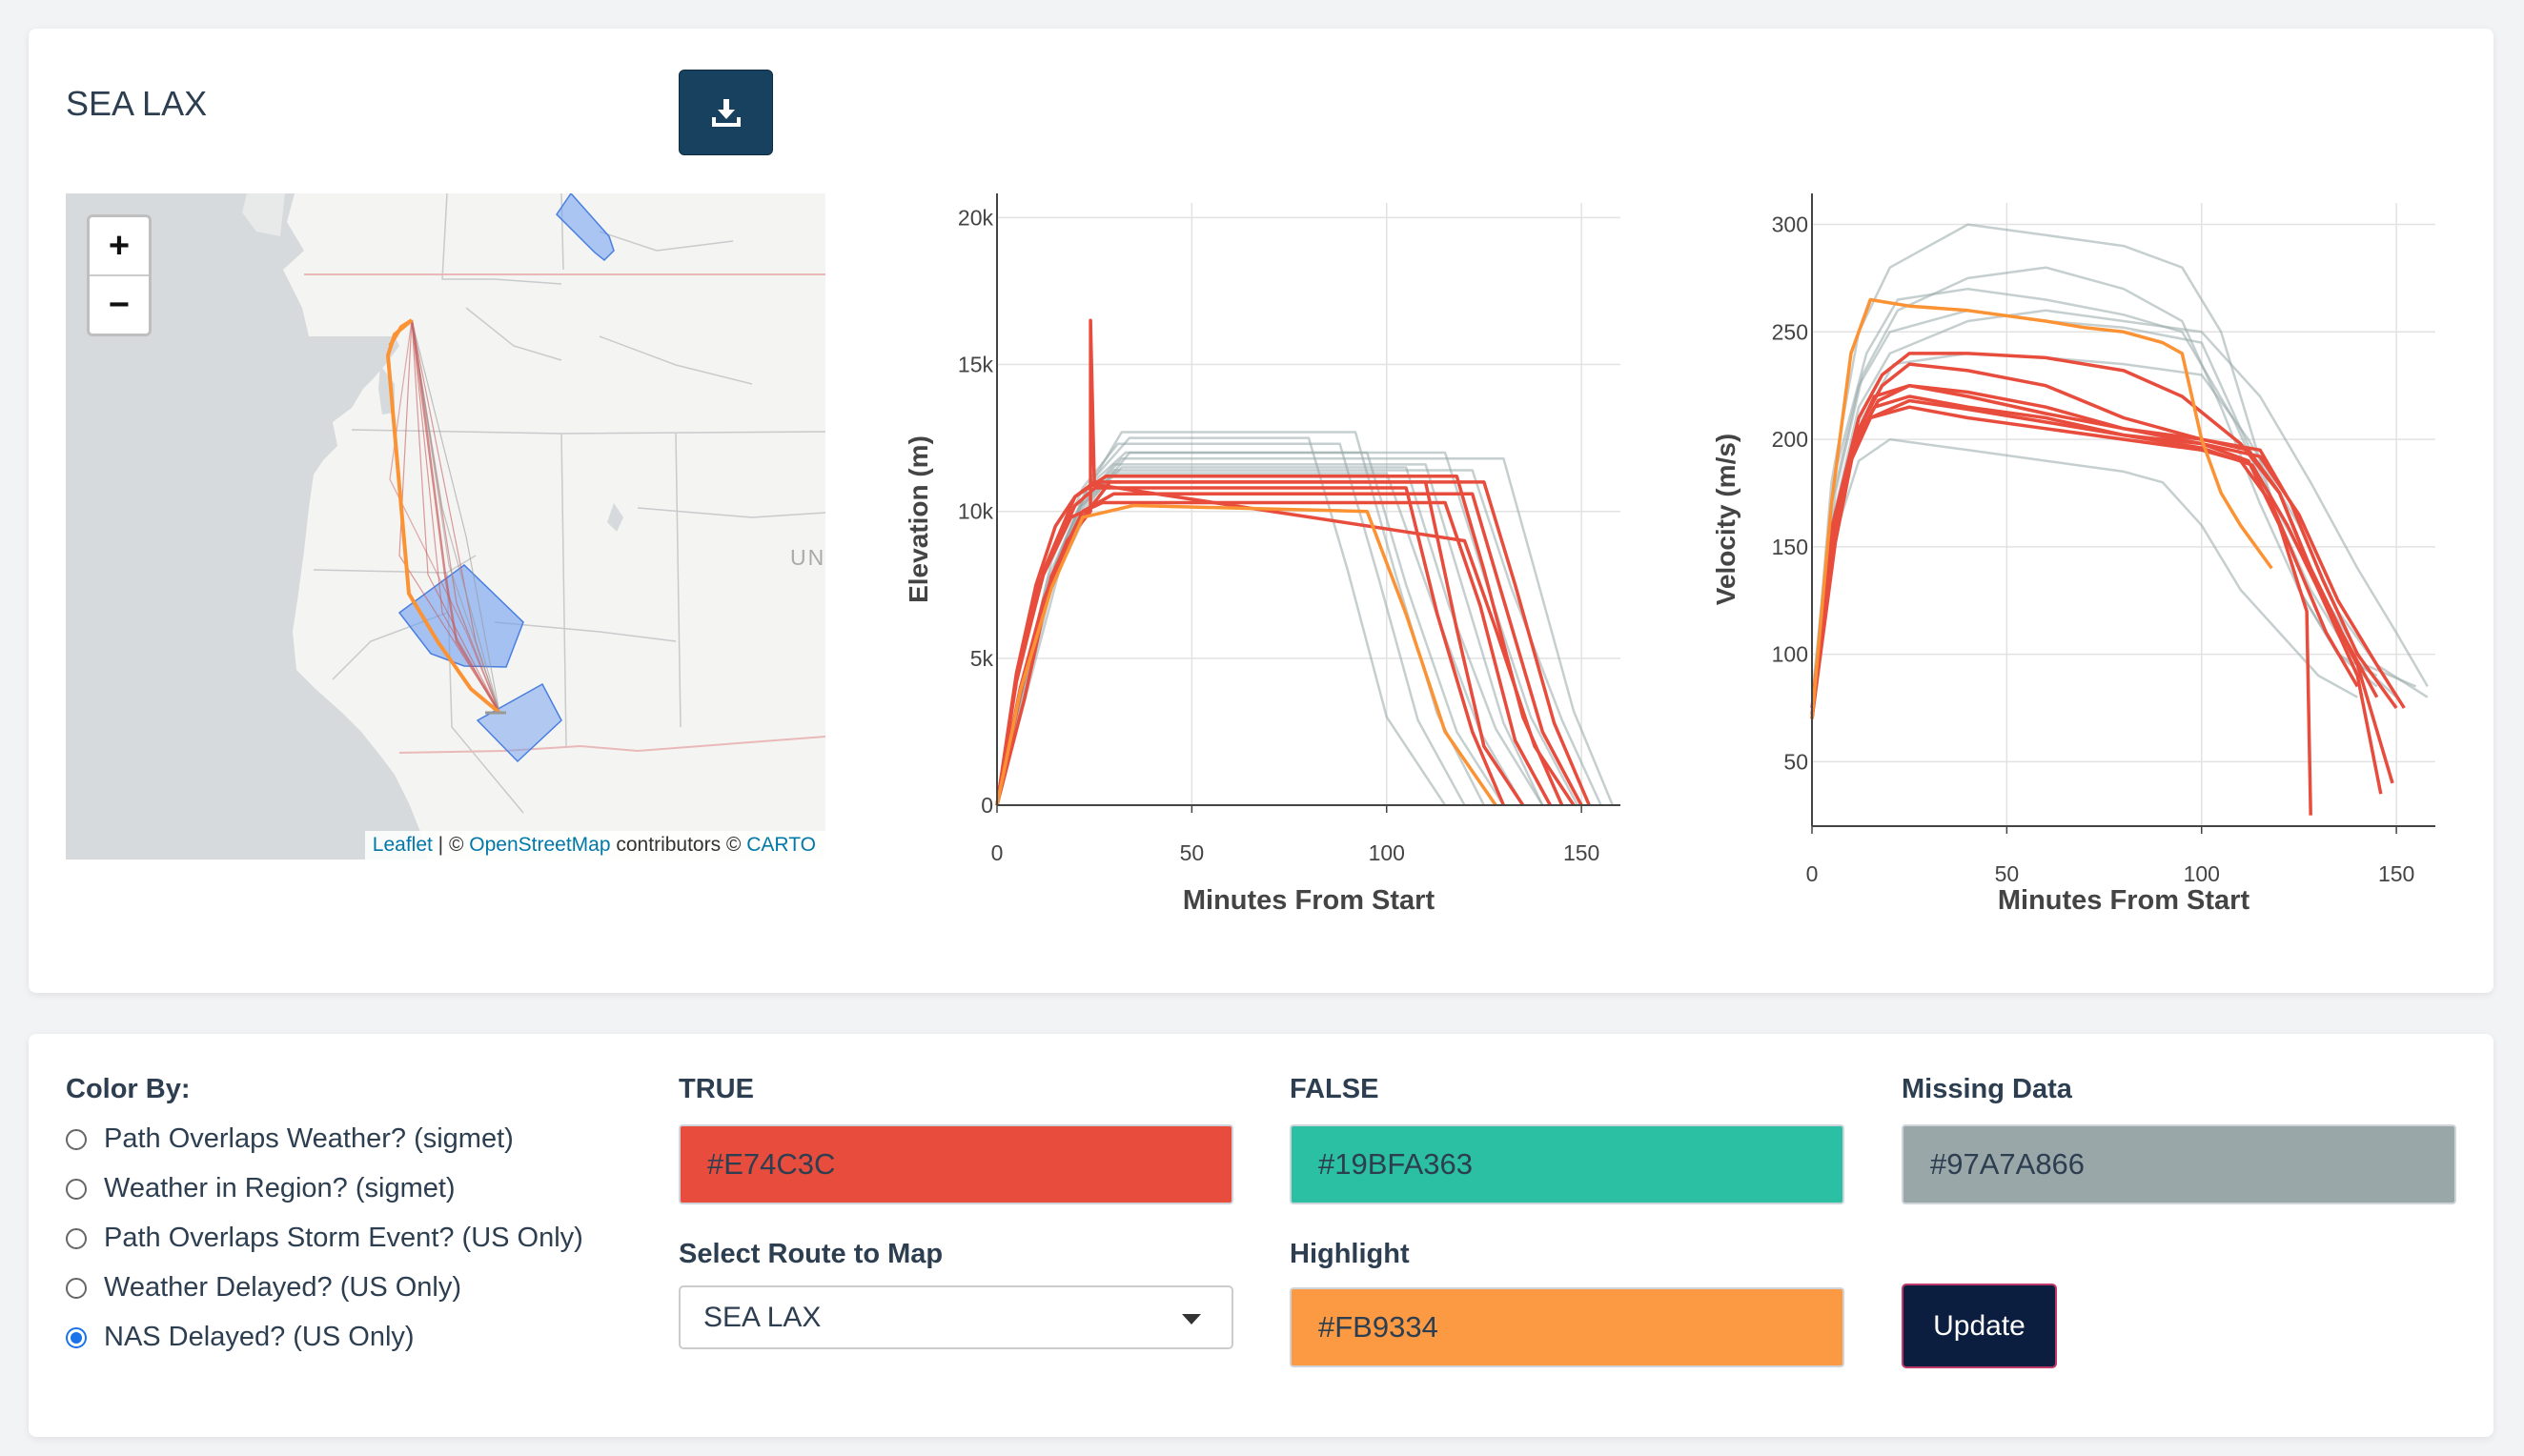 Image resolution: width=2524 pixels, height=1456 pixels. Describe the element at coordinates (1309, 900) in the screenshot. I see `elevation-x-axis-label: Minutes From Start` at that location.